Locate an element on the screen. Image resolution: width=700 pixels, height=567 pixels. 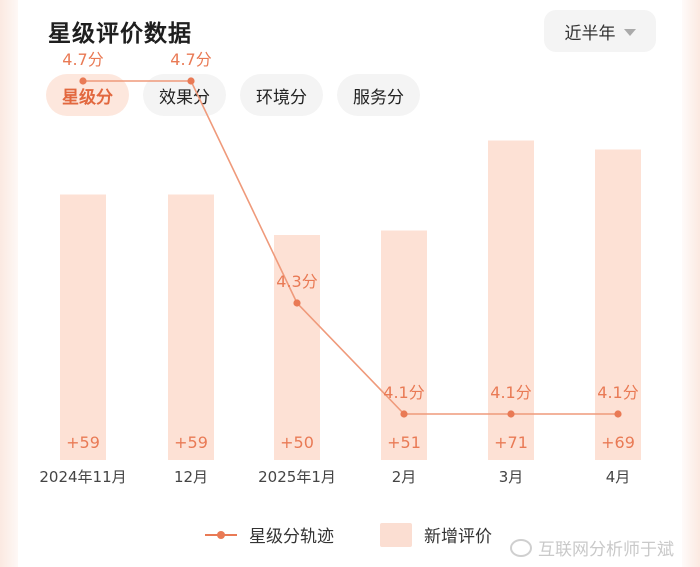
legend-line-label: 星级分轨迹 is located at coordinates (291, 537).